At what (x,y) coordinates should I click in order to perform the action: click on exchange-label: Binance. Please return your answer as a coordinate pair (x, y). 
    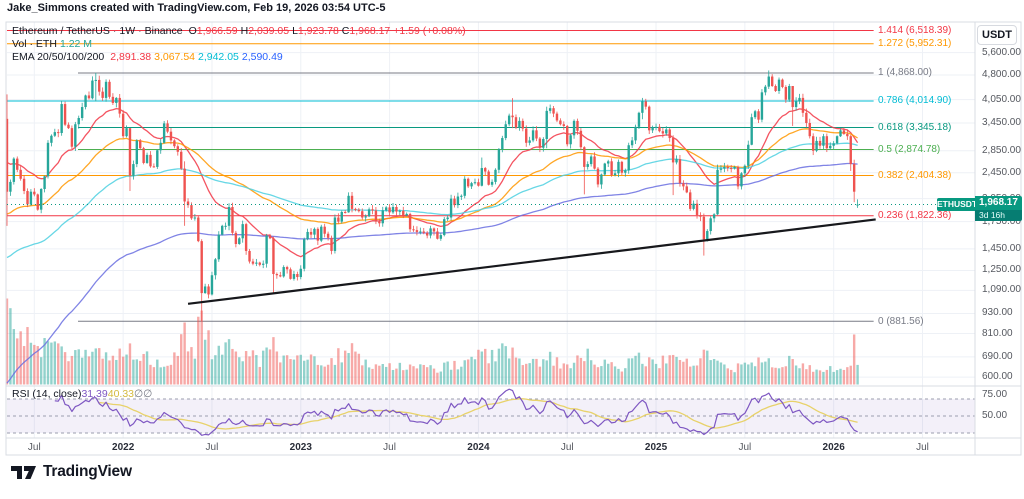
    Looking at the image, I should click on (163, 31).